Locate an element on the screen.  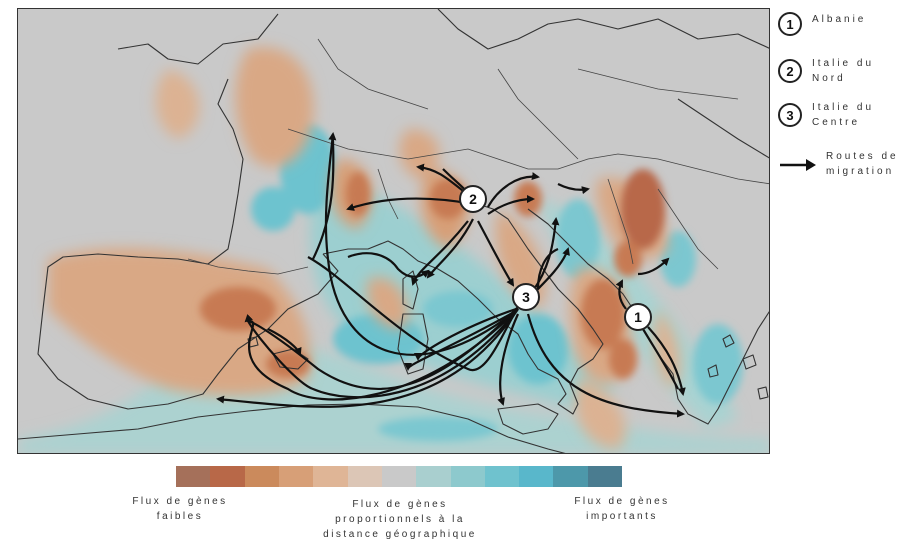
legend-label-routes: Routes de migration is located at coordinates (862, 164).